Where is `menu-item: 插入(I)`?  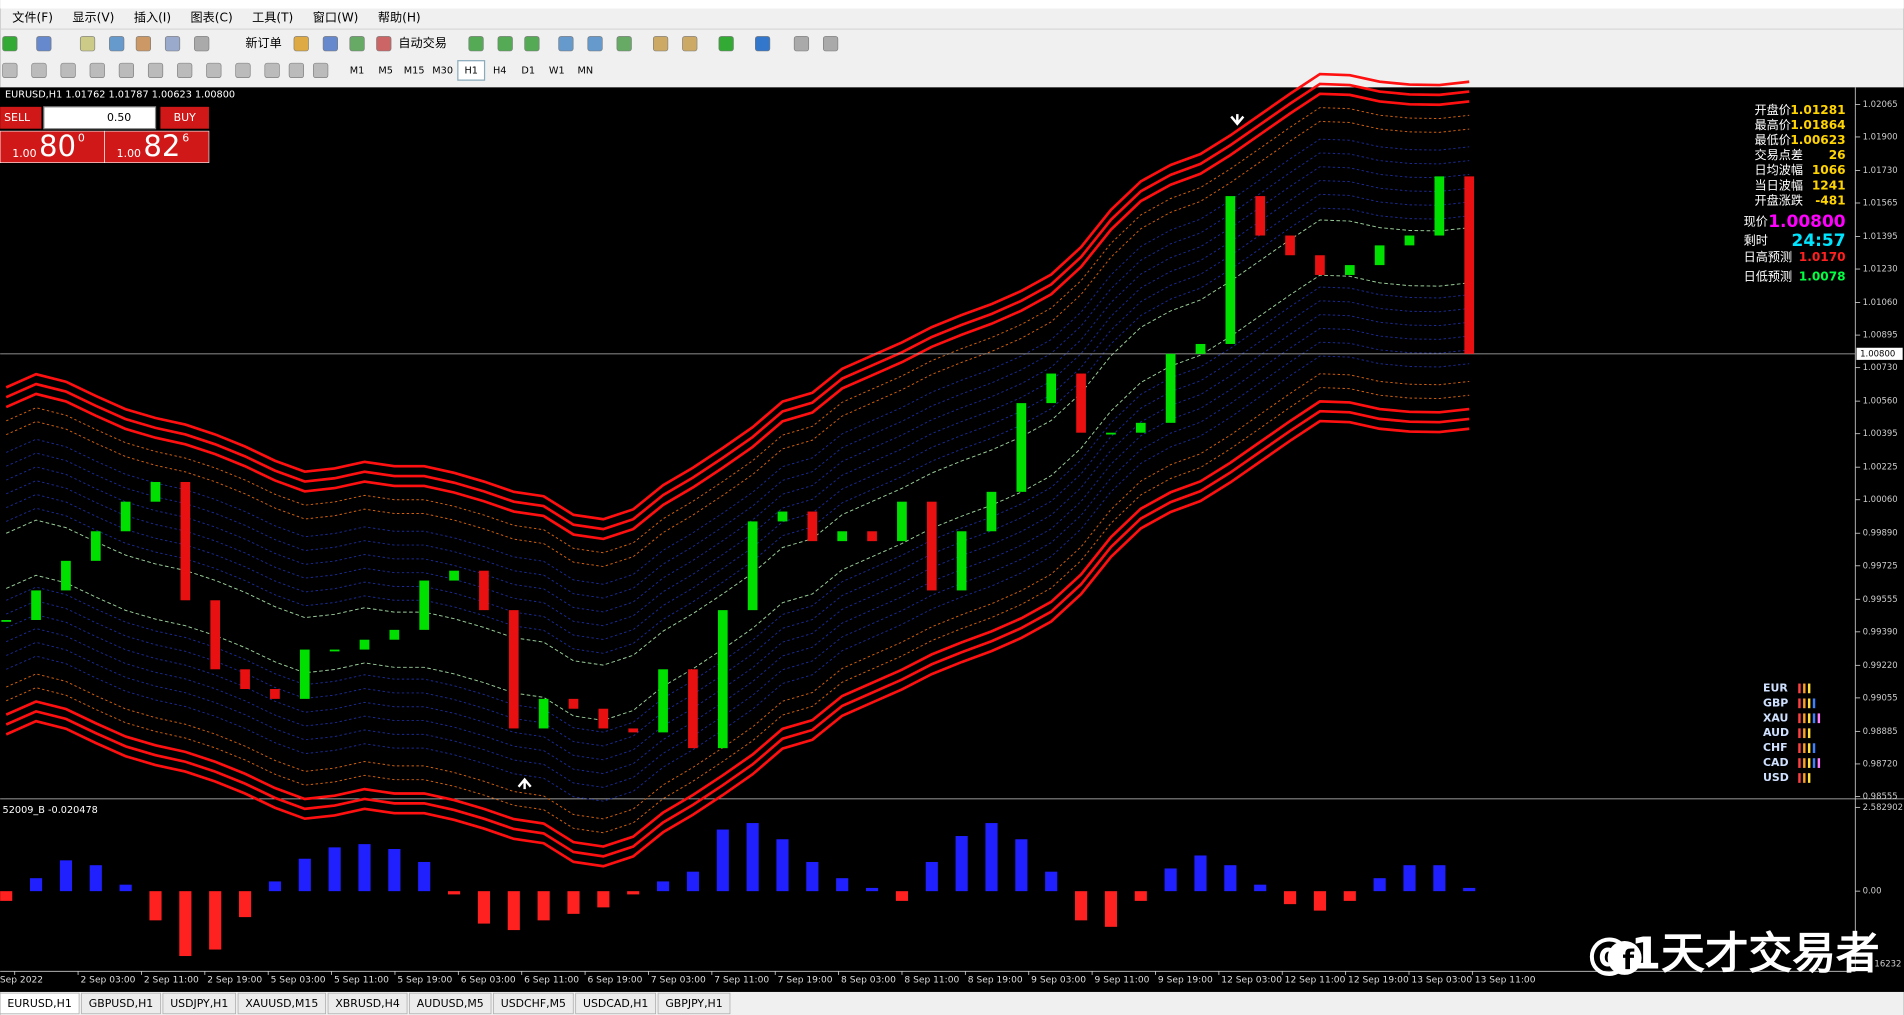
menu-item: 插入(I) is located at coordinates (152, 18).